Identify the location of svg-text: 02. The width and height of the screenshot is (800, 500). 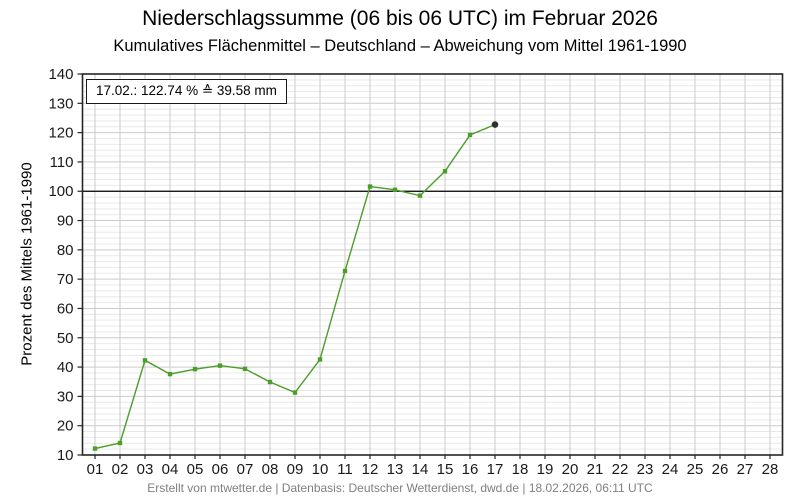
(120, 469).